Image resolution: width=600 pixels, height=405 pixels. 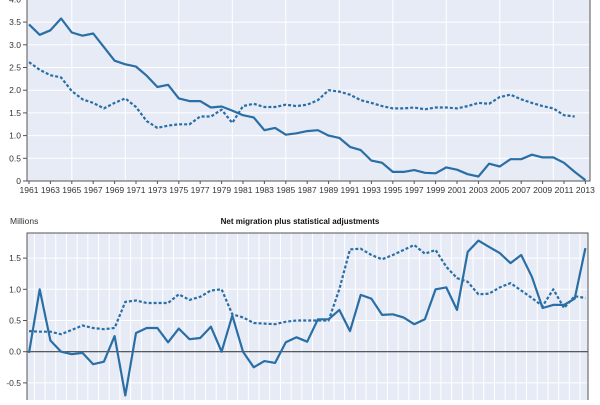 I want to click on y-tick-label: 0.0, so click(x=15, y=352).